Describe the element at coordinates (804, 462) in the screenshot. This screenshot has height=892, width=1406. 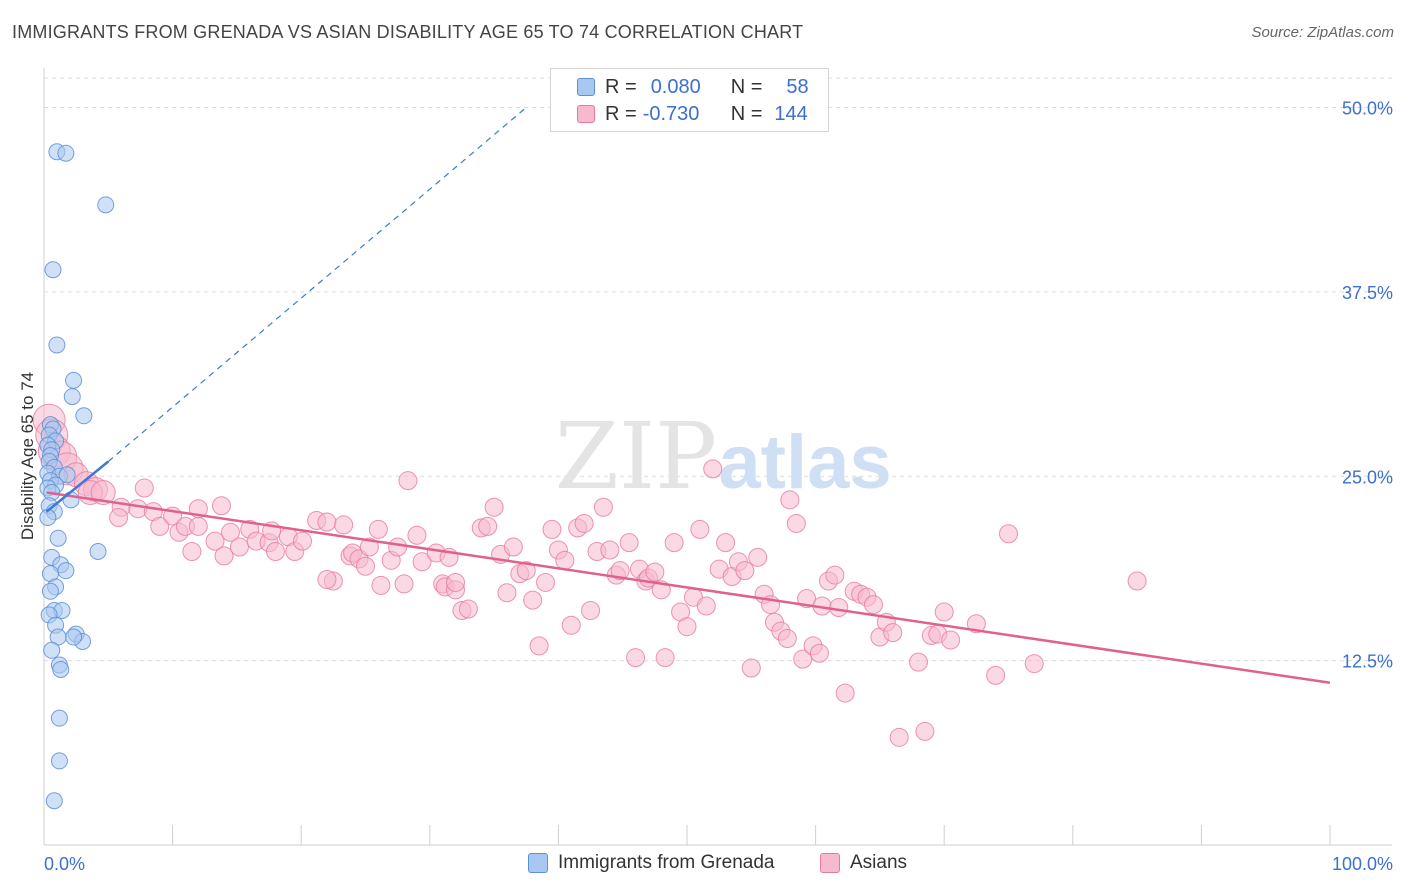
I see `watermark-atlas: atlas` at that location.